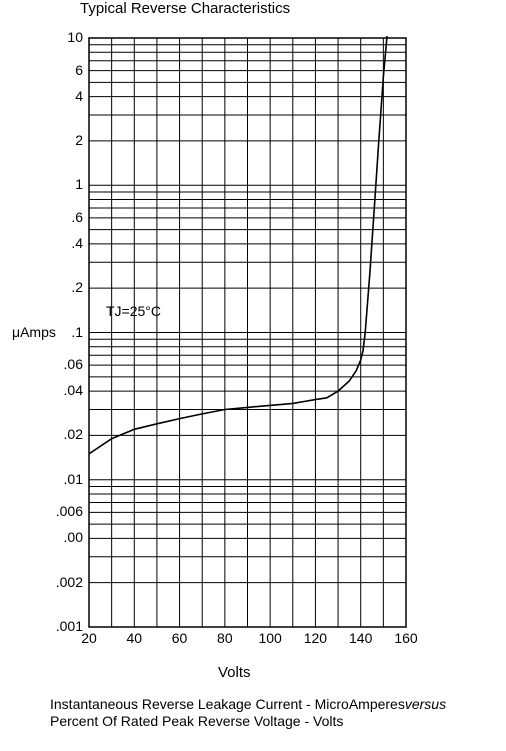  What do you see at coordinates (425, 704) in the screenshot?
I see `caption-versus: versus` at bounding box center [425, 704].